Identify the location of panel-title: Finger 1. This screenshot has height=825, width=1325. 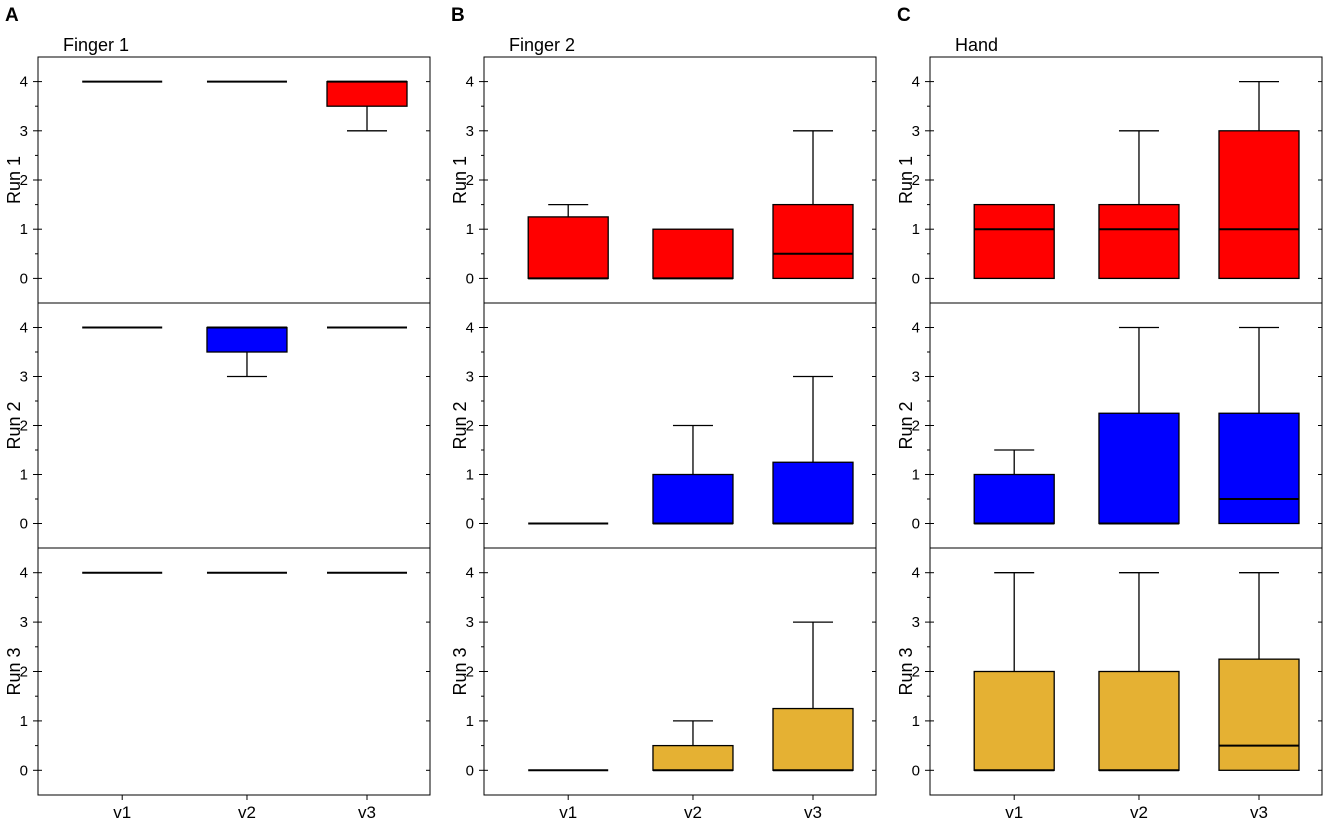
(96, 45).